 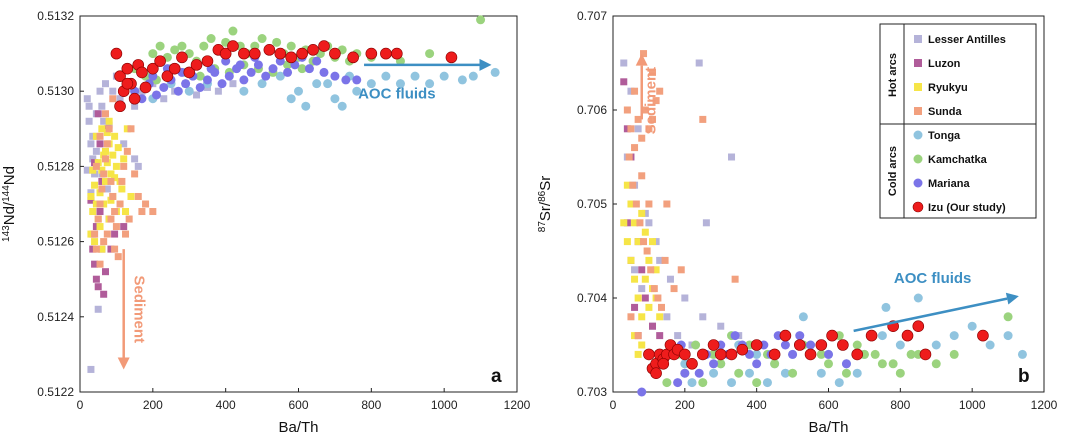 What do you see at coordinates (933, 278) in the screenshot?
I see `annotation-label: AOC fluids` at bounding box center [933, 278].